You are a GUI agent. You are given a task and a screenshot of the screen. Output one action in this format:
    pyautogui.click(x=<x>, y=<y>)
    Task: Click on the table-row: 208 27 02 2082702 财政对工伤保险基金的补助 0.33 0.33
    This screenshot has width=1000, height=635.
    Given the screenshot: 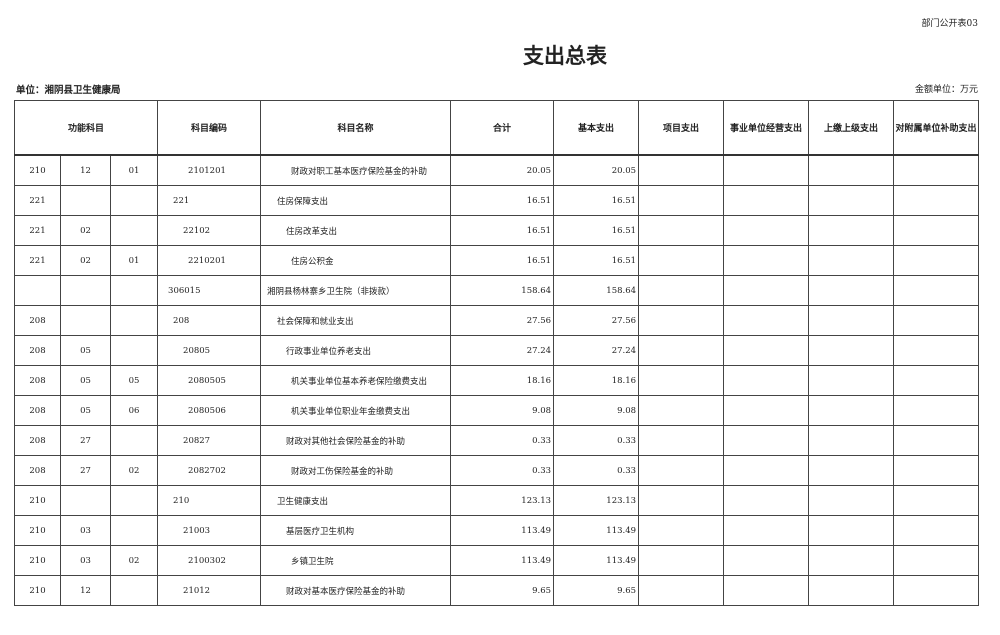 What is the action you would take?
    pyautogui.click(x=497, y=470)
    